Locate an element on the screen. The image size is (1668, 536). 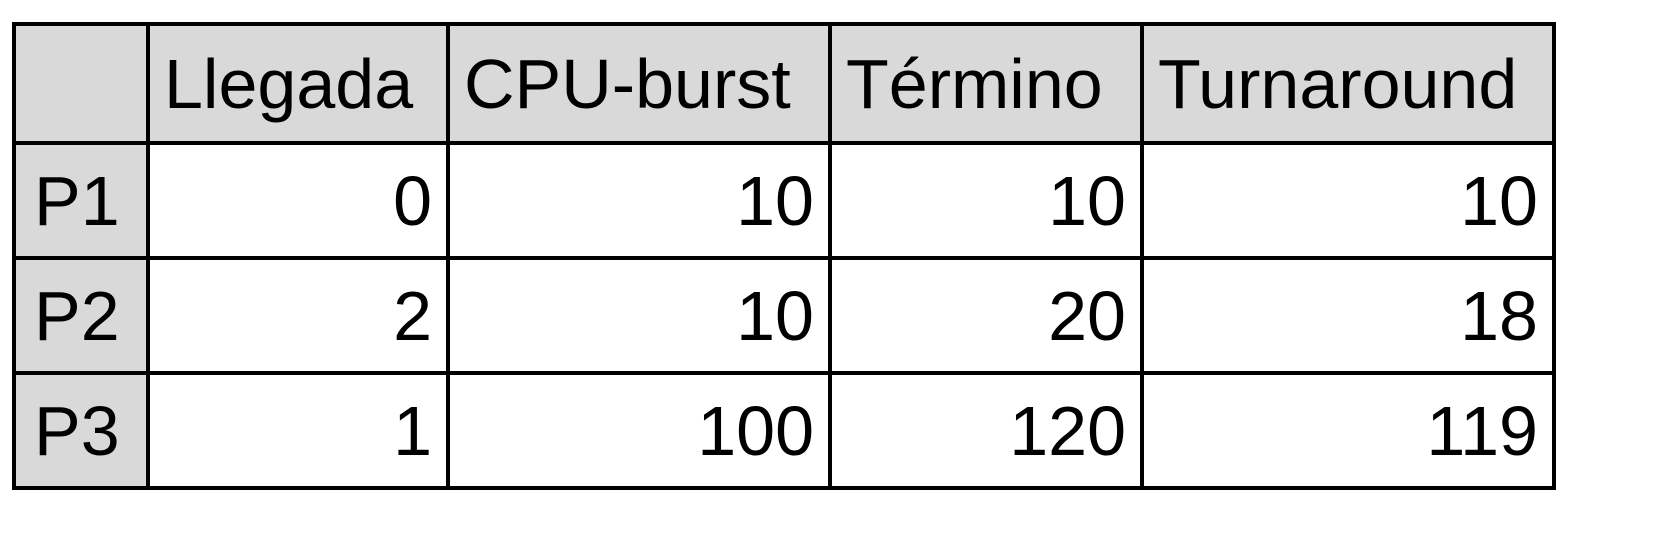
header-corner-cell is located at coordinates (81, 83).